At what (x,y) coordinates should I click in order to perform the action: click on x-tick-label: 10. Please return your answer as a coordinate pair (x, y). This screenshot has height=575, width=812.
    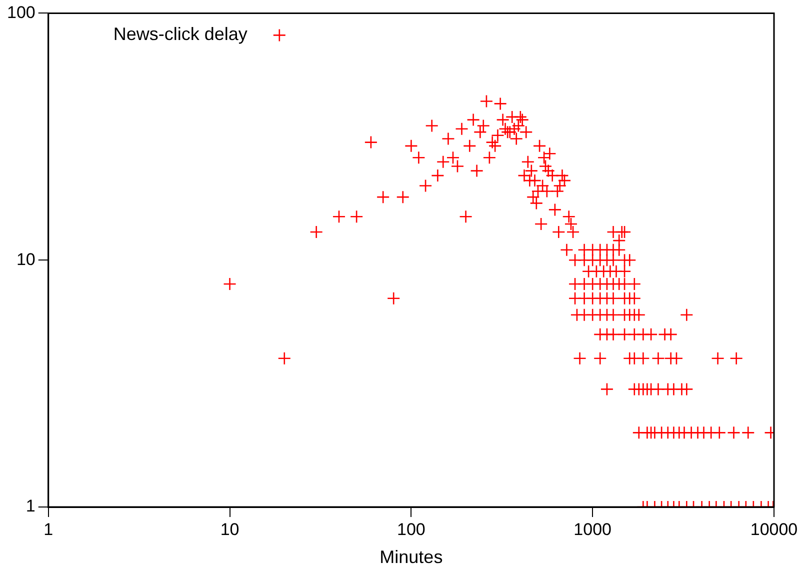
    Looking at the image, I should click on (230, 529).